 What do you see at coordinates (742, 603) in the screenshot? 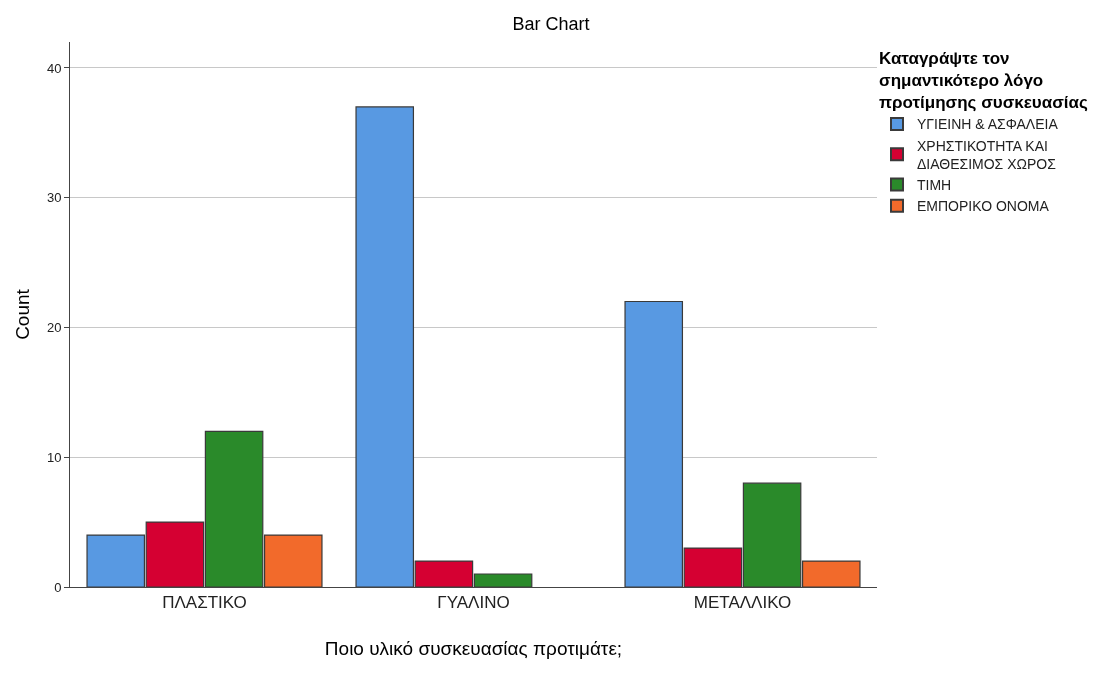
I see `x-tick-label: ΜΕΤΑΛΛΙΚΟ` at bounding box center [742, 603].